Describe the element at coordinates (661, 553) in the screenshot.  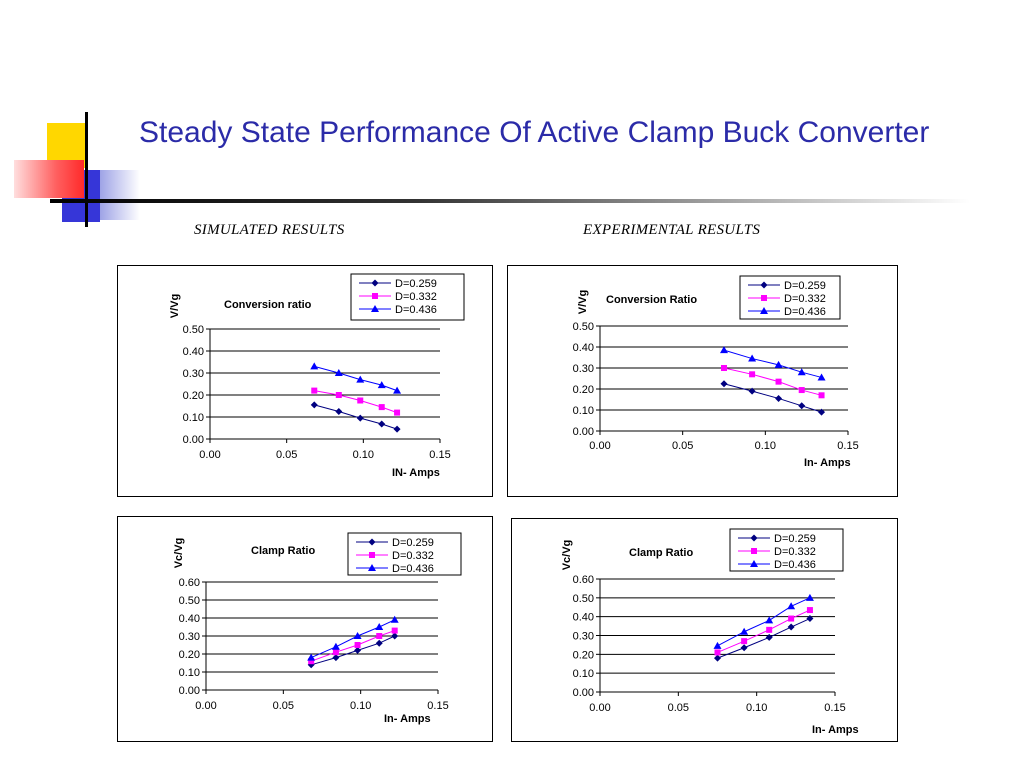
I see `chart-title: Clamp Ratio` at that location.